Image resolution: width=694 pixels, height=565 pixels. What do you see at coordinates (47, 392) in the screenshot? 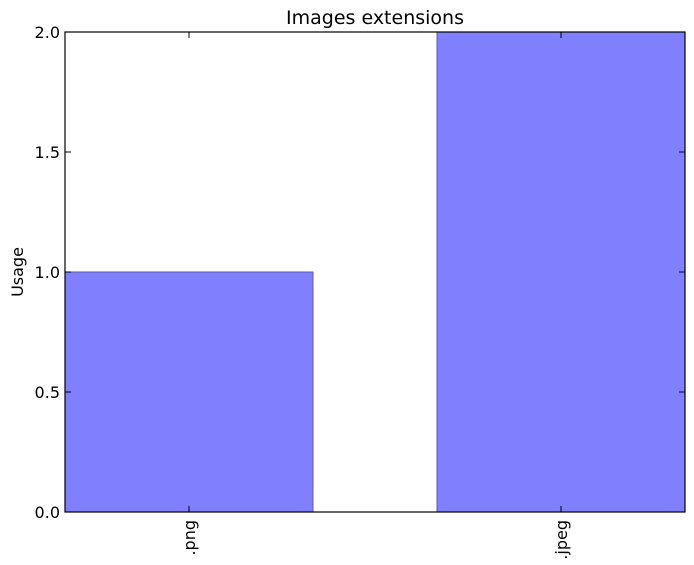
I see `y-tick-label: 0.5` at bounding box center [47, 392].